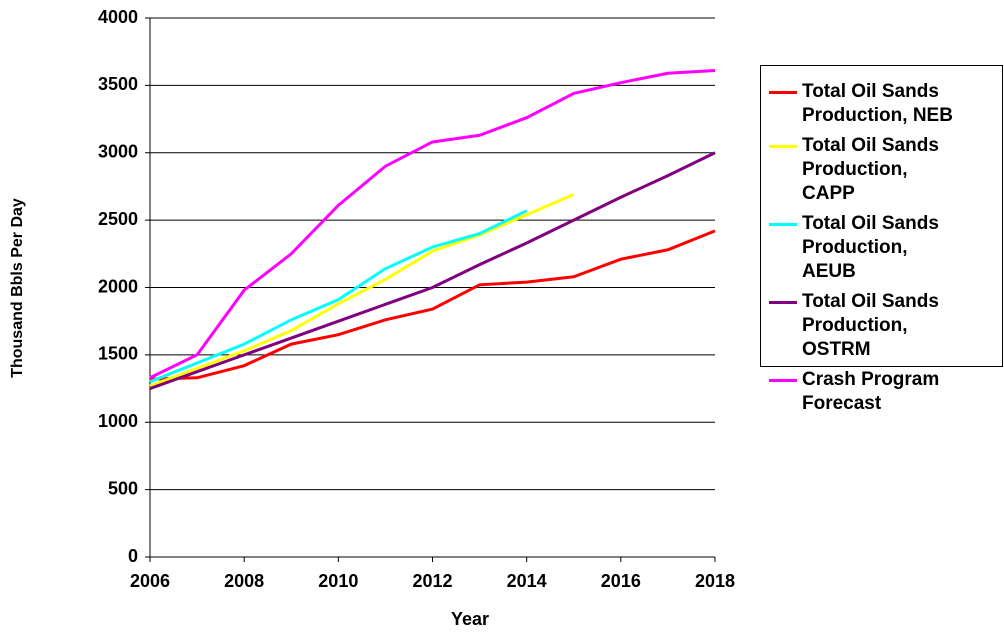  I want to click on legend-label: Total Oil Sands Production, NEB, so click(877, 103).